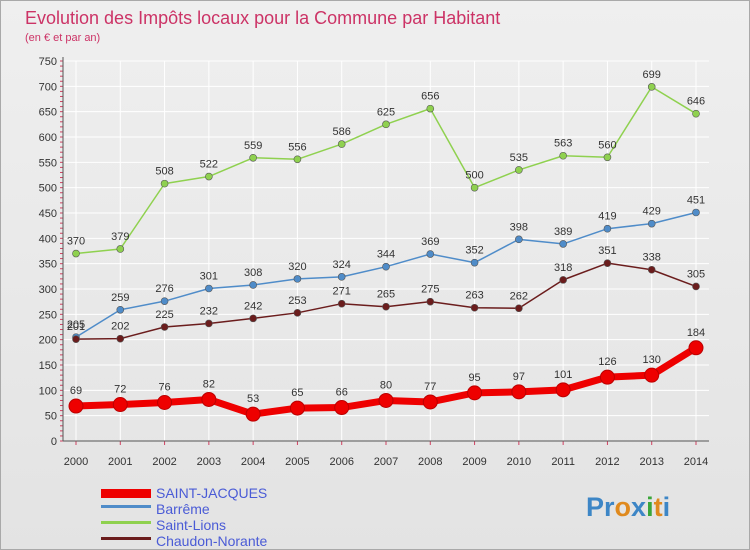 Image resolution: width=750 pixels, height=550 pixels. What do you see at coordinates (607, 145) in the screenshot?
I see `data-label: 560` at bounding box center [607, 145].